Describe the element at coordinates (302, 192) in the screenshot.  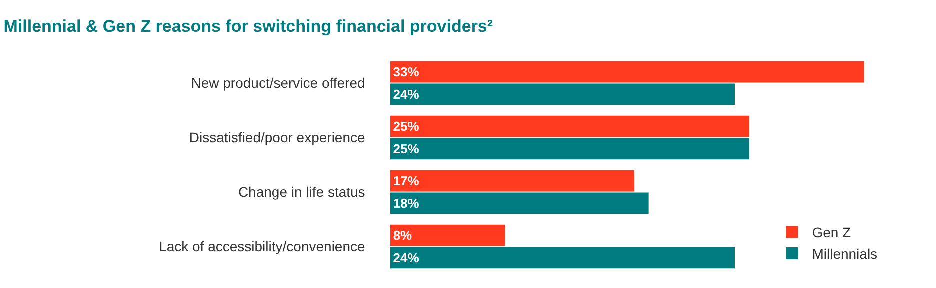
I see `y-tick-label: Change in life status` at that location.